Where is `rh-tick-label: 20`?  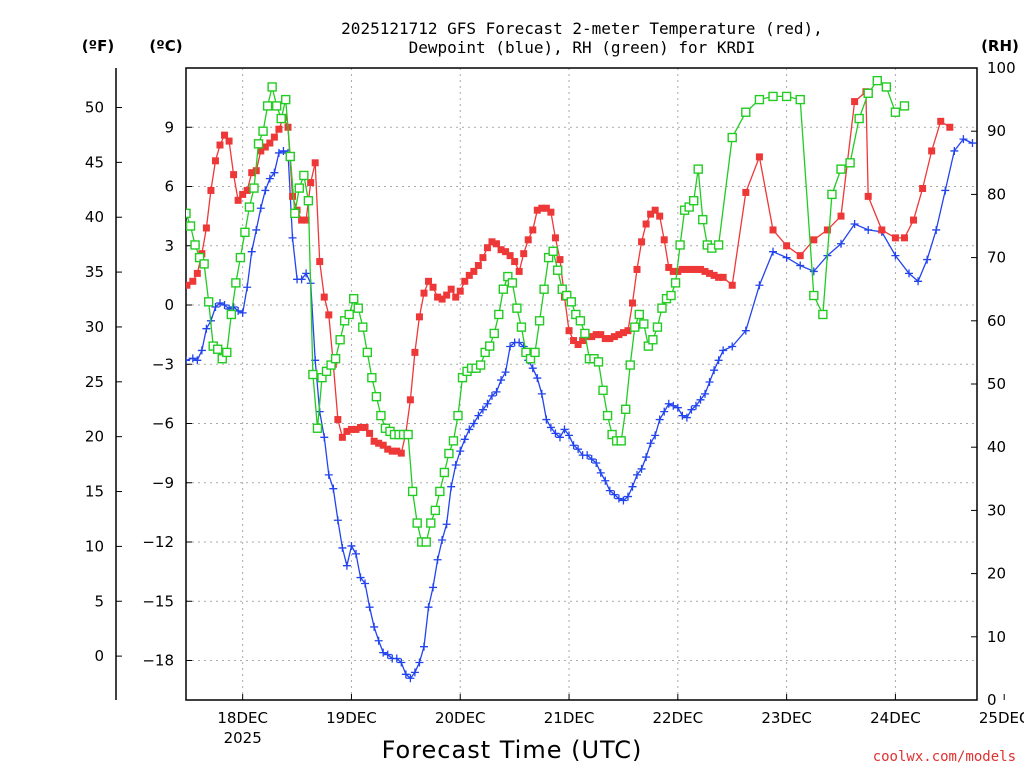
rh-tick-label: 20 is located at coordinates (996, 574).